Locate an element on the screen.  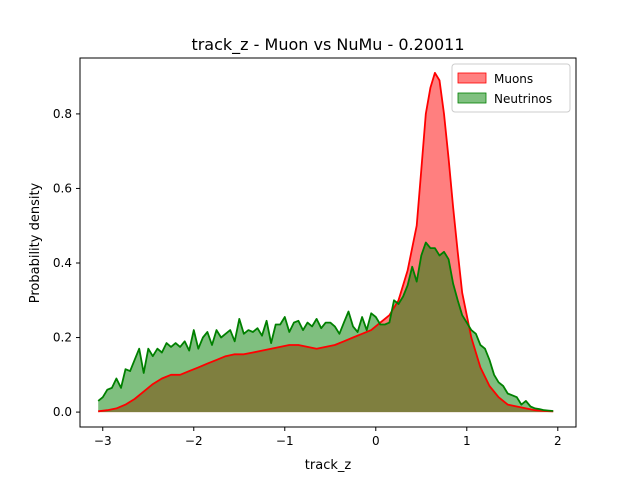
legend-swatch-neutrinos is located at coordinates (472, 98).